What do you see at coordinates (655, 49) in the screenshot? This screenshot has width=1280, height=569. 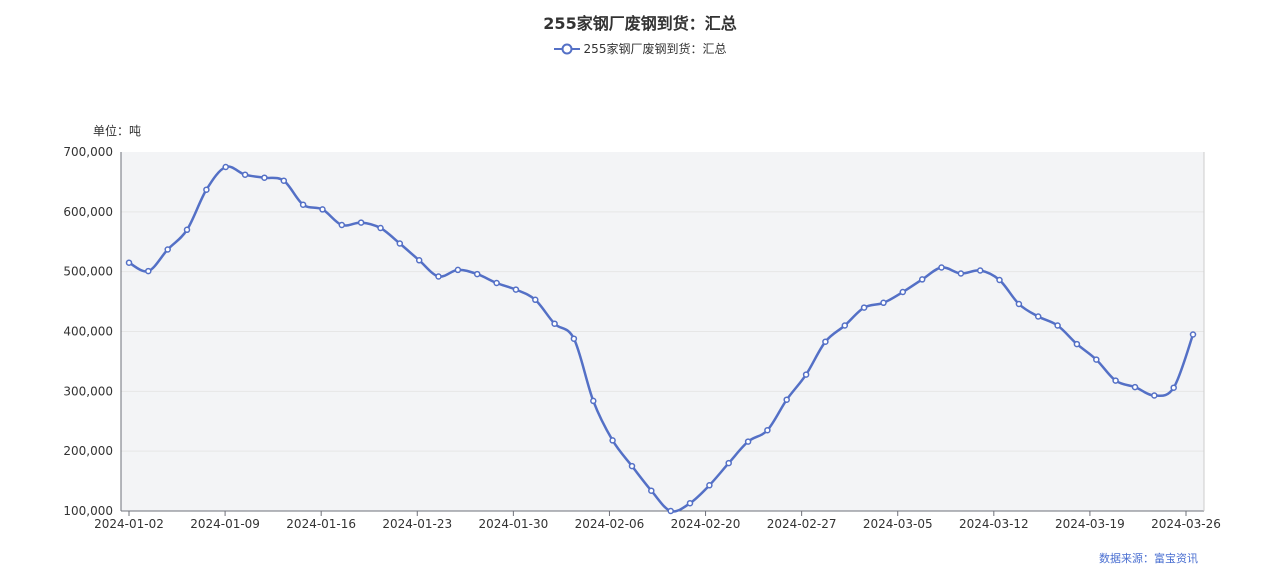 I see `legend-label: 255家钢厂废钢到货：汇总` at bounding box center [655, 49].